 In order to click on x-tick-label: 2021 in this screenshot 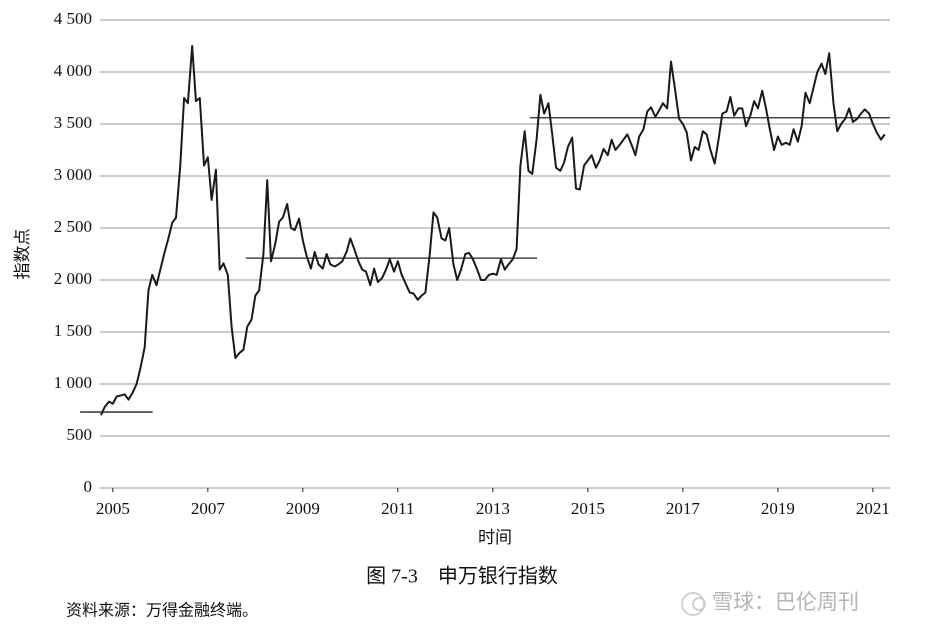, I will do `click(873, 508)`.